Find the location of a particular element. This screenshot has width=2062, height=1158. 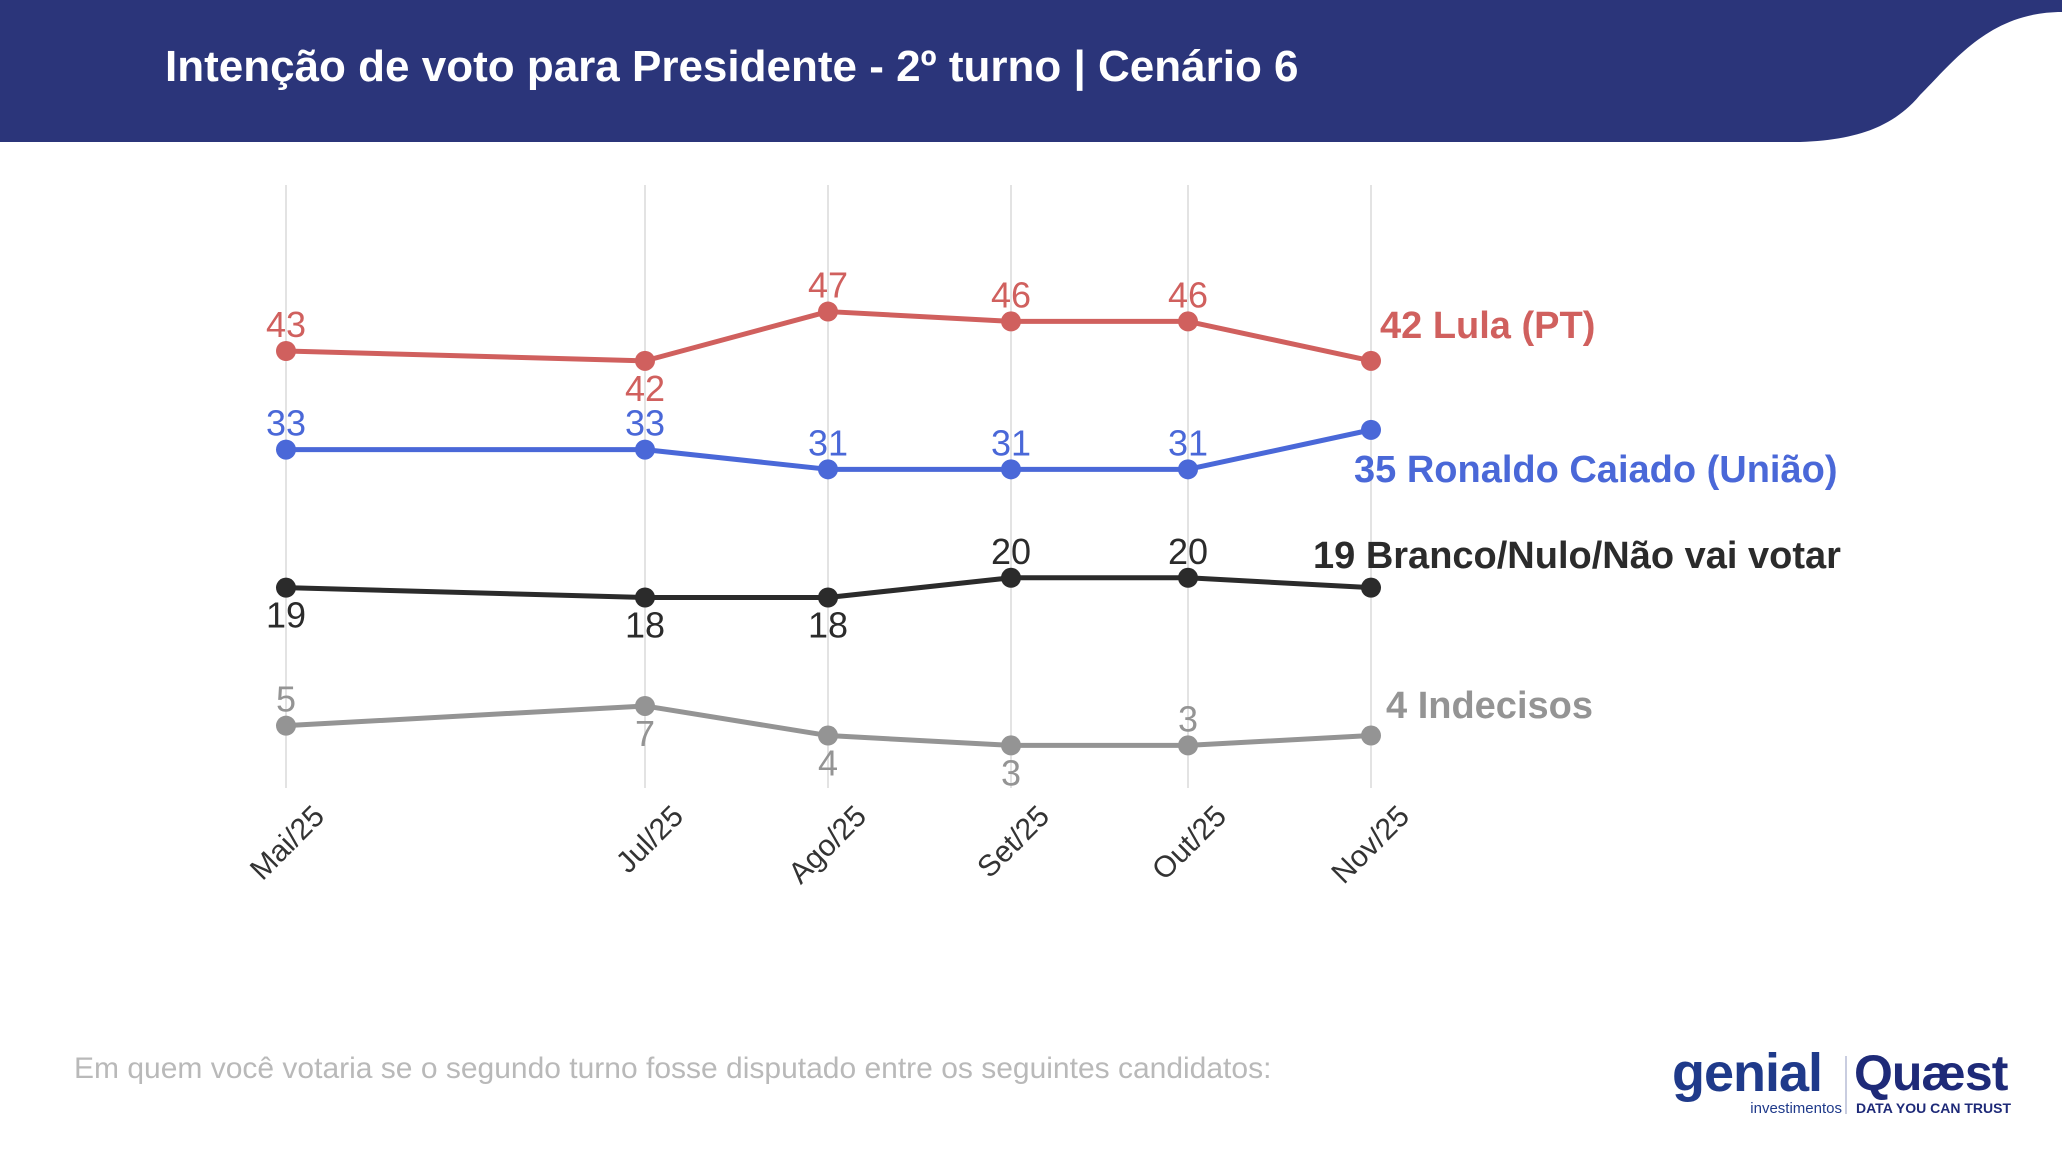

quaest-logo-wordmark: Quæst is located at coordinates (1931, 1073).